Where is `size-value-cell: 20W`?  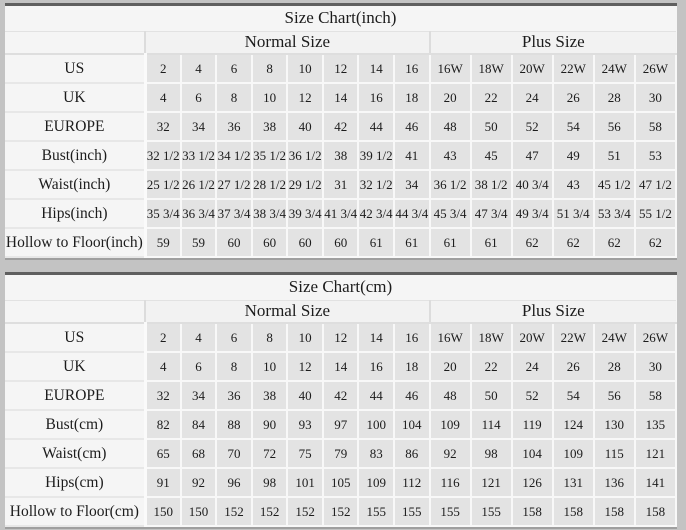 size-value-cell: 20W is located at coordinates (532, 337).